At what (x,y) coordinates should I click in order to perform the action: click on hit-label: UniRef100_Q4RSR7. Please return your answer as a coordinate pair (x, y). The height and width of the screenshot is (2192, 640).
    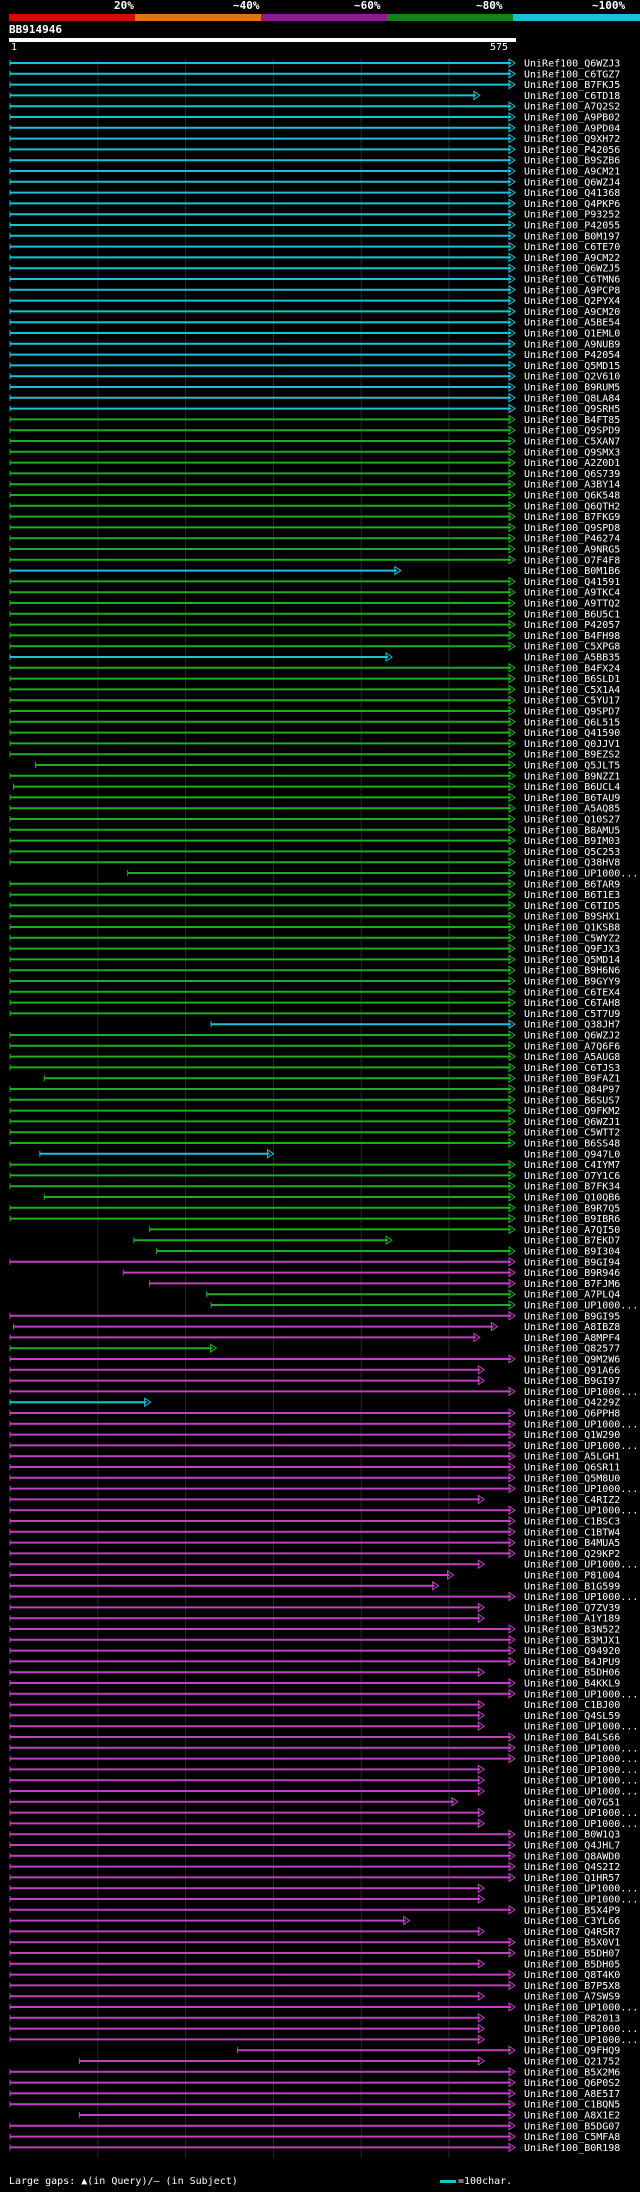
    Looking at the image, I should click on (572, 1932).